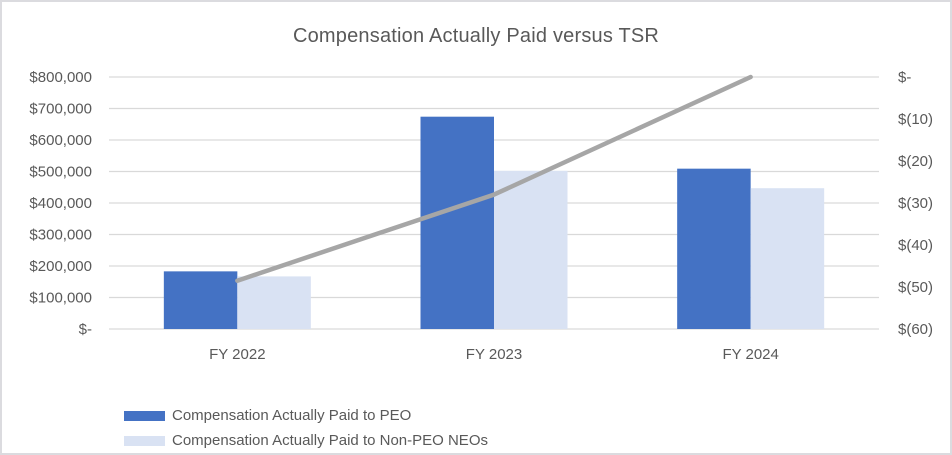 This screenshot has width=952, height=455. I want to click on left-axis-tick: $600,000, so click(60, 140).